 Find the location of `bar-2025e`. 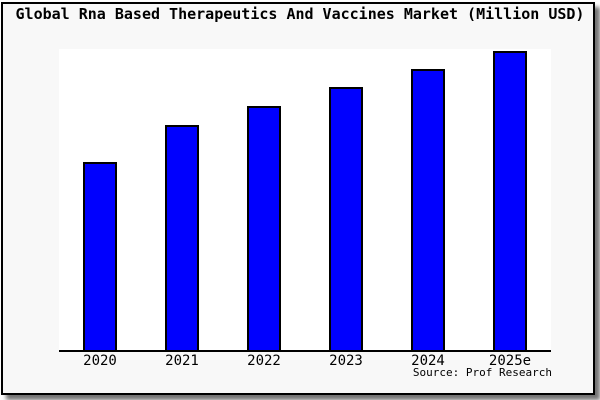

bar-2025e is located at coordinates (510, 200).